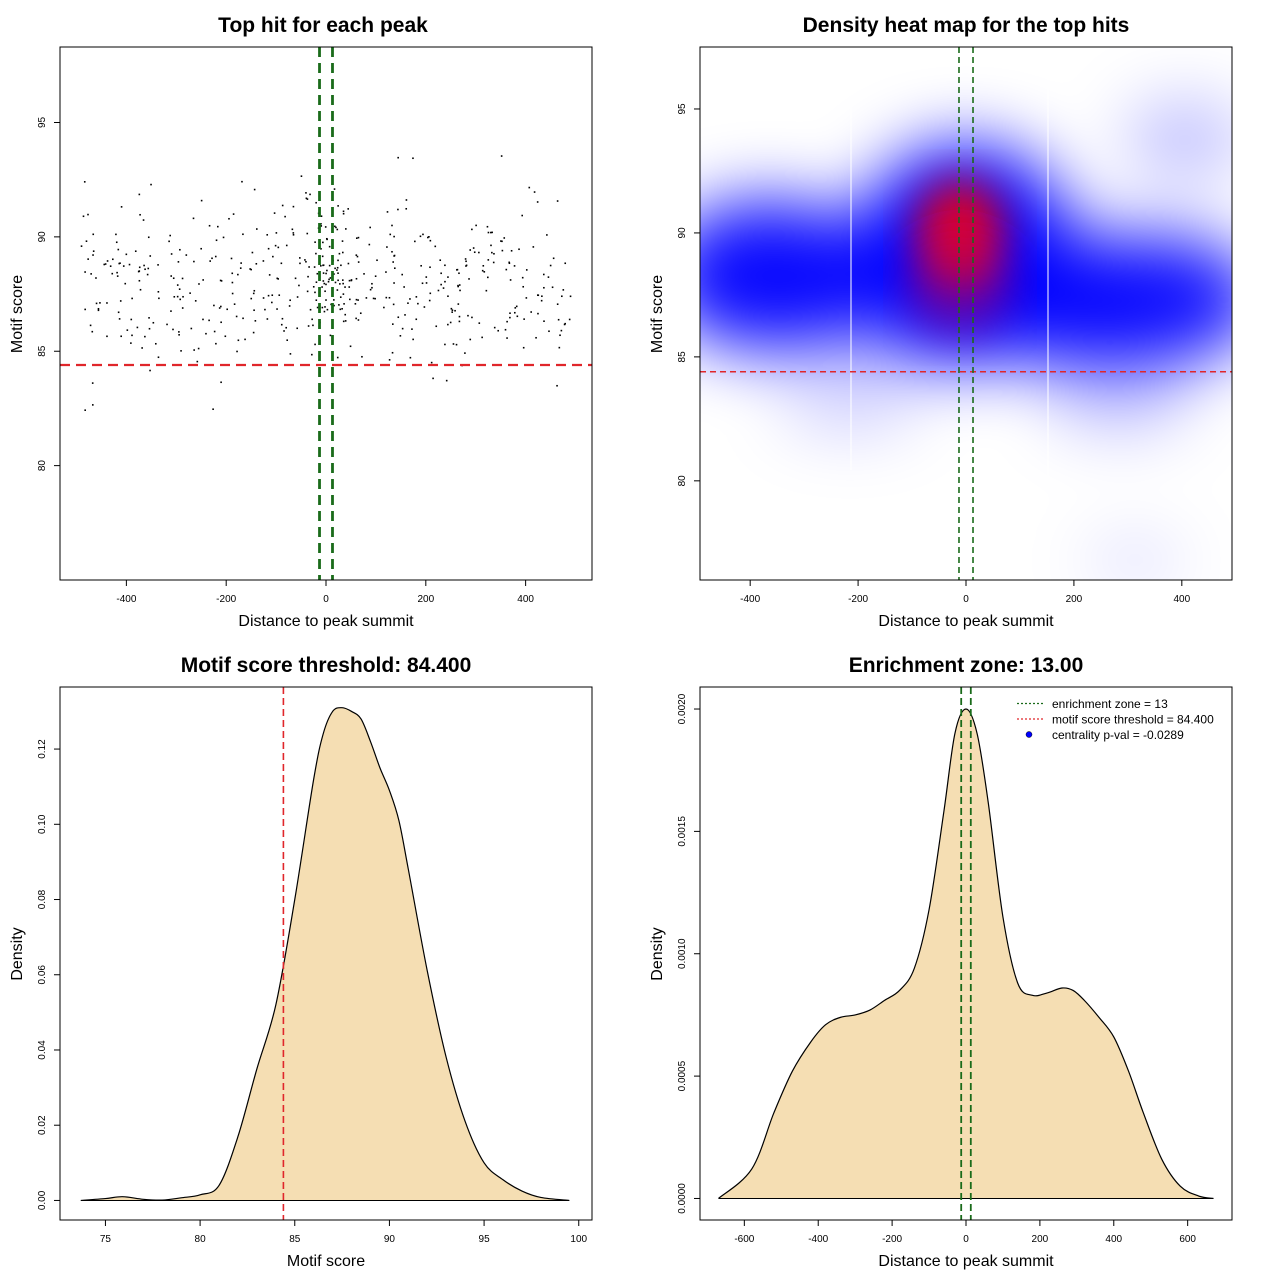 This screenshot has height=1280, width=1280. What do you see at coordinates (42, 975) in the screenshot?
I see `y-tick-label: 0.06` at bounding box center [42, 975].